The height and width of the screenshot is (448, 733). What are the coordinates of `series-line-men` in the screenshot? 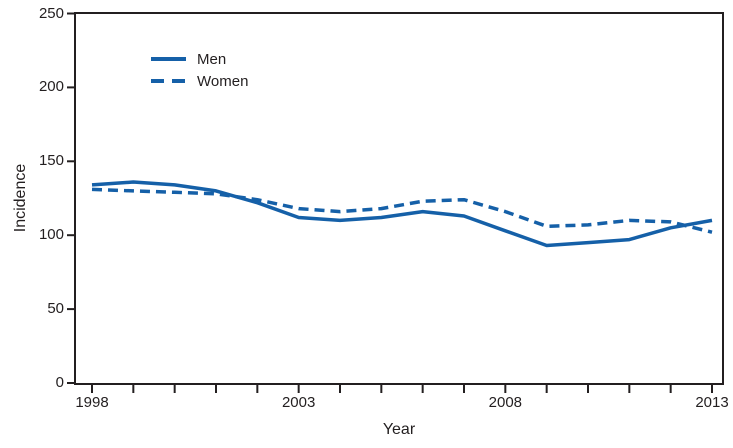 It's located at (402, 214).